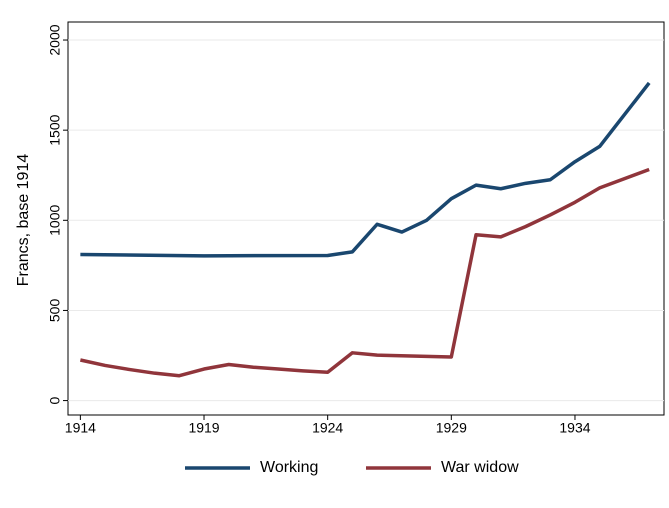 The image size is (669, 508). Describe the element at coordinates (55, 311) in the screenshot. I see `y-tick-label: 500` at that location.